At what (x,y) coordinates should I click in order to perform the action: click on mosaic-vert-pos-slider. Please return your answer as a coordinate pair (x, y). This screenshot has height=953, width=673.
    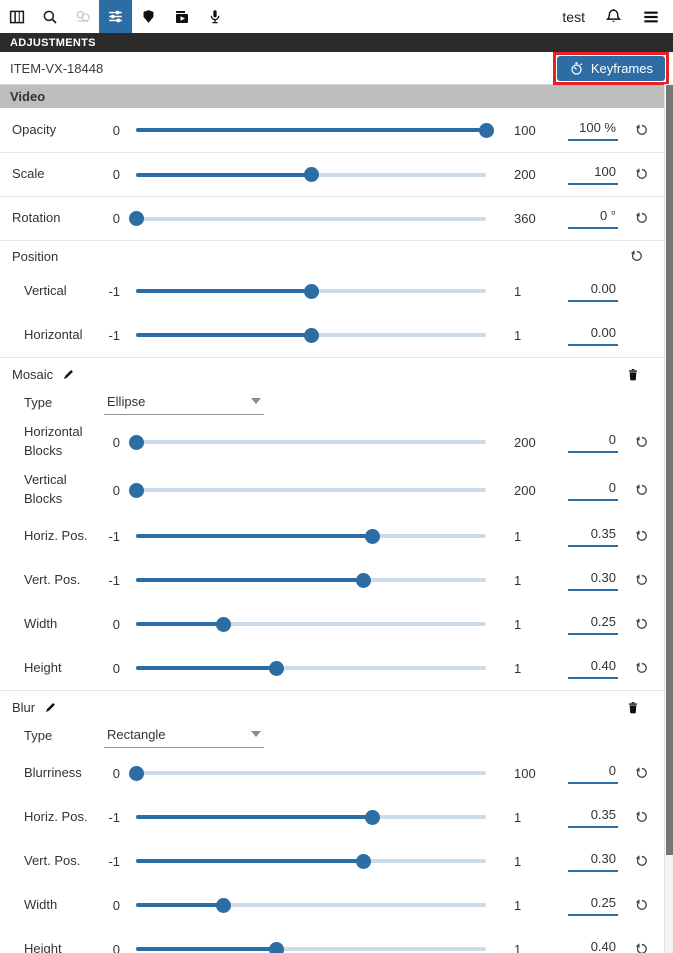
    Looking at the image, I should click on (311, 580).